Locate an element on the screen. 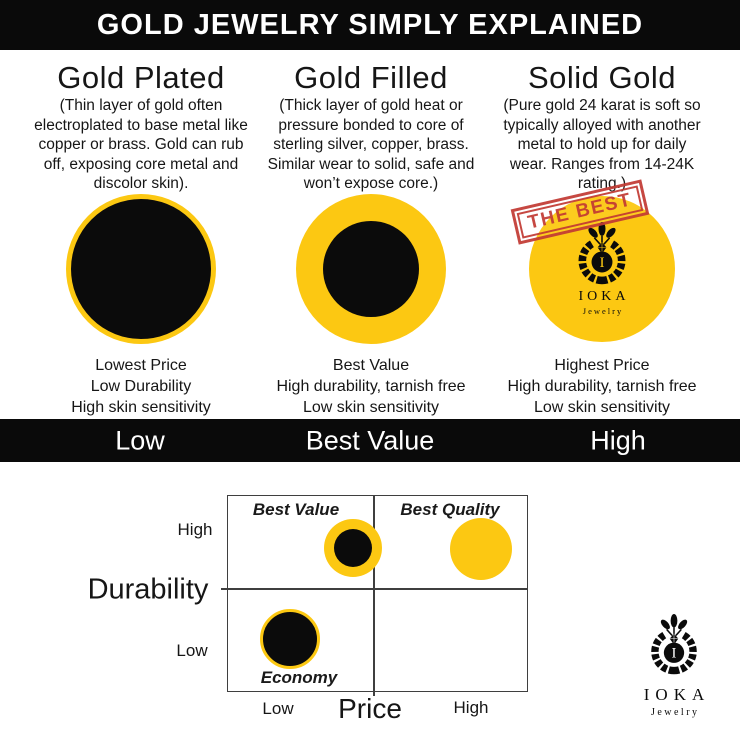  page-title: GOLD JEWELRY SIMPLY EXPLAINED is located at coordinates (370, 24).